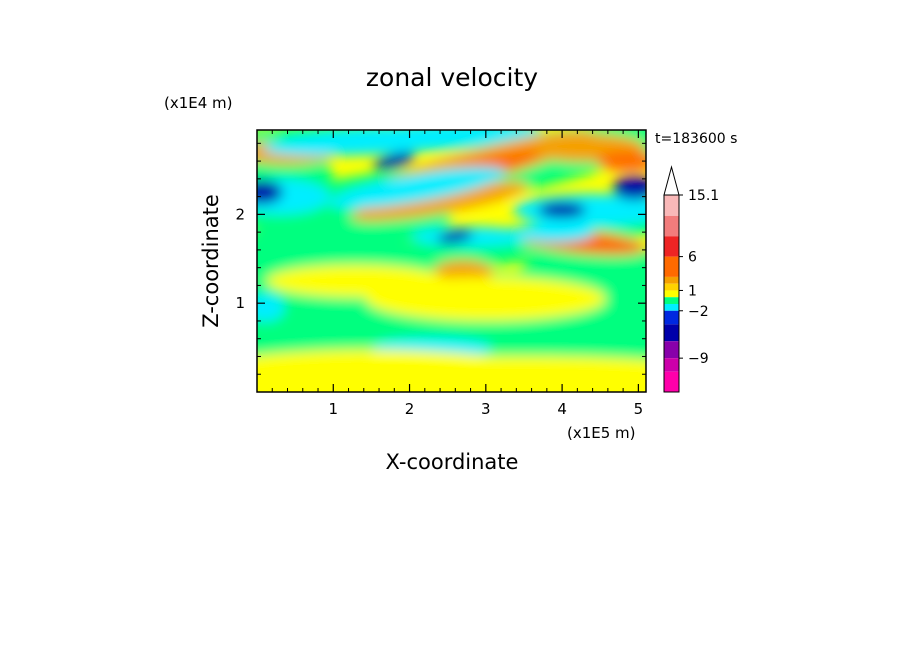 The width and height of the screenshot is (904, 654). Describe the element at coordinates (692, 291) in the screenshot. I see `colorbar-tick-label: 1` at that location.